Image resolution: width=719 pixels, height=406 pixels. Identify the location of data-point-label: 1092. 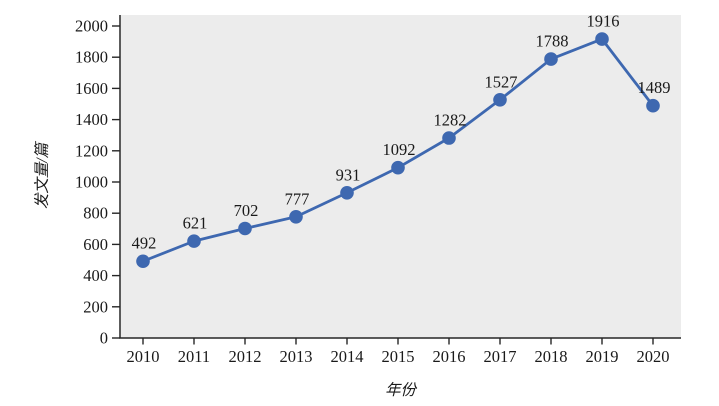
(399, 149).